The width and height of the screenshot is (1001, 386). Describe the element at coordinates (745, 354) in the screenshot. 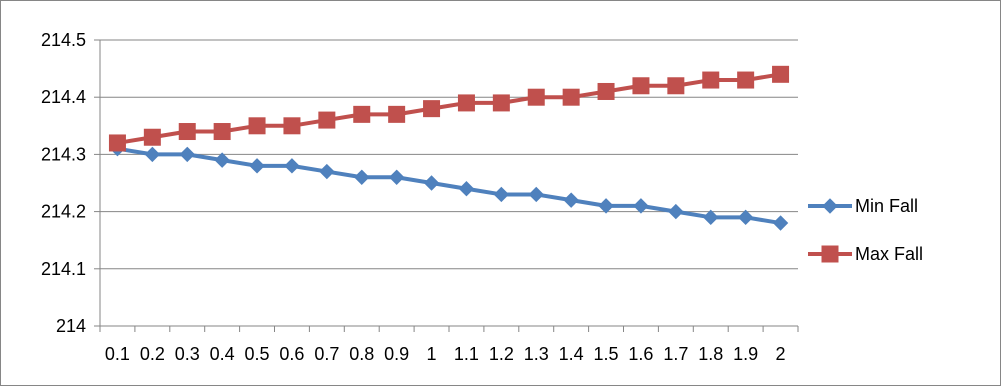

I see `x-tick-label: 1.9` at that location.